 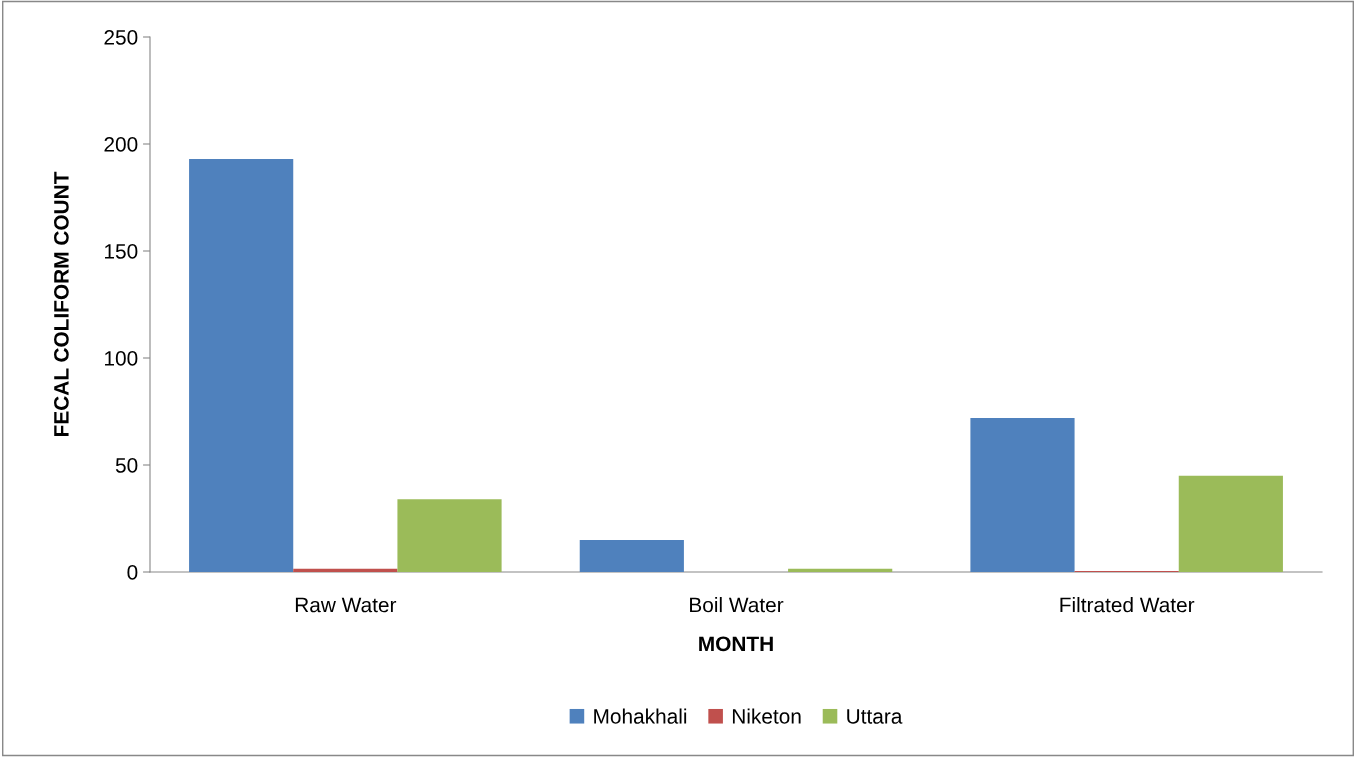 I want to click on y-tick-label: 0, so click(x=132, y=572).